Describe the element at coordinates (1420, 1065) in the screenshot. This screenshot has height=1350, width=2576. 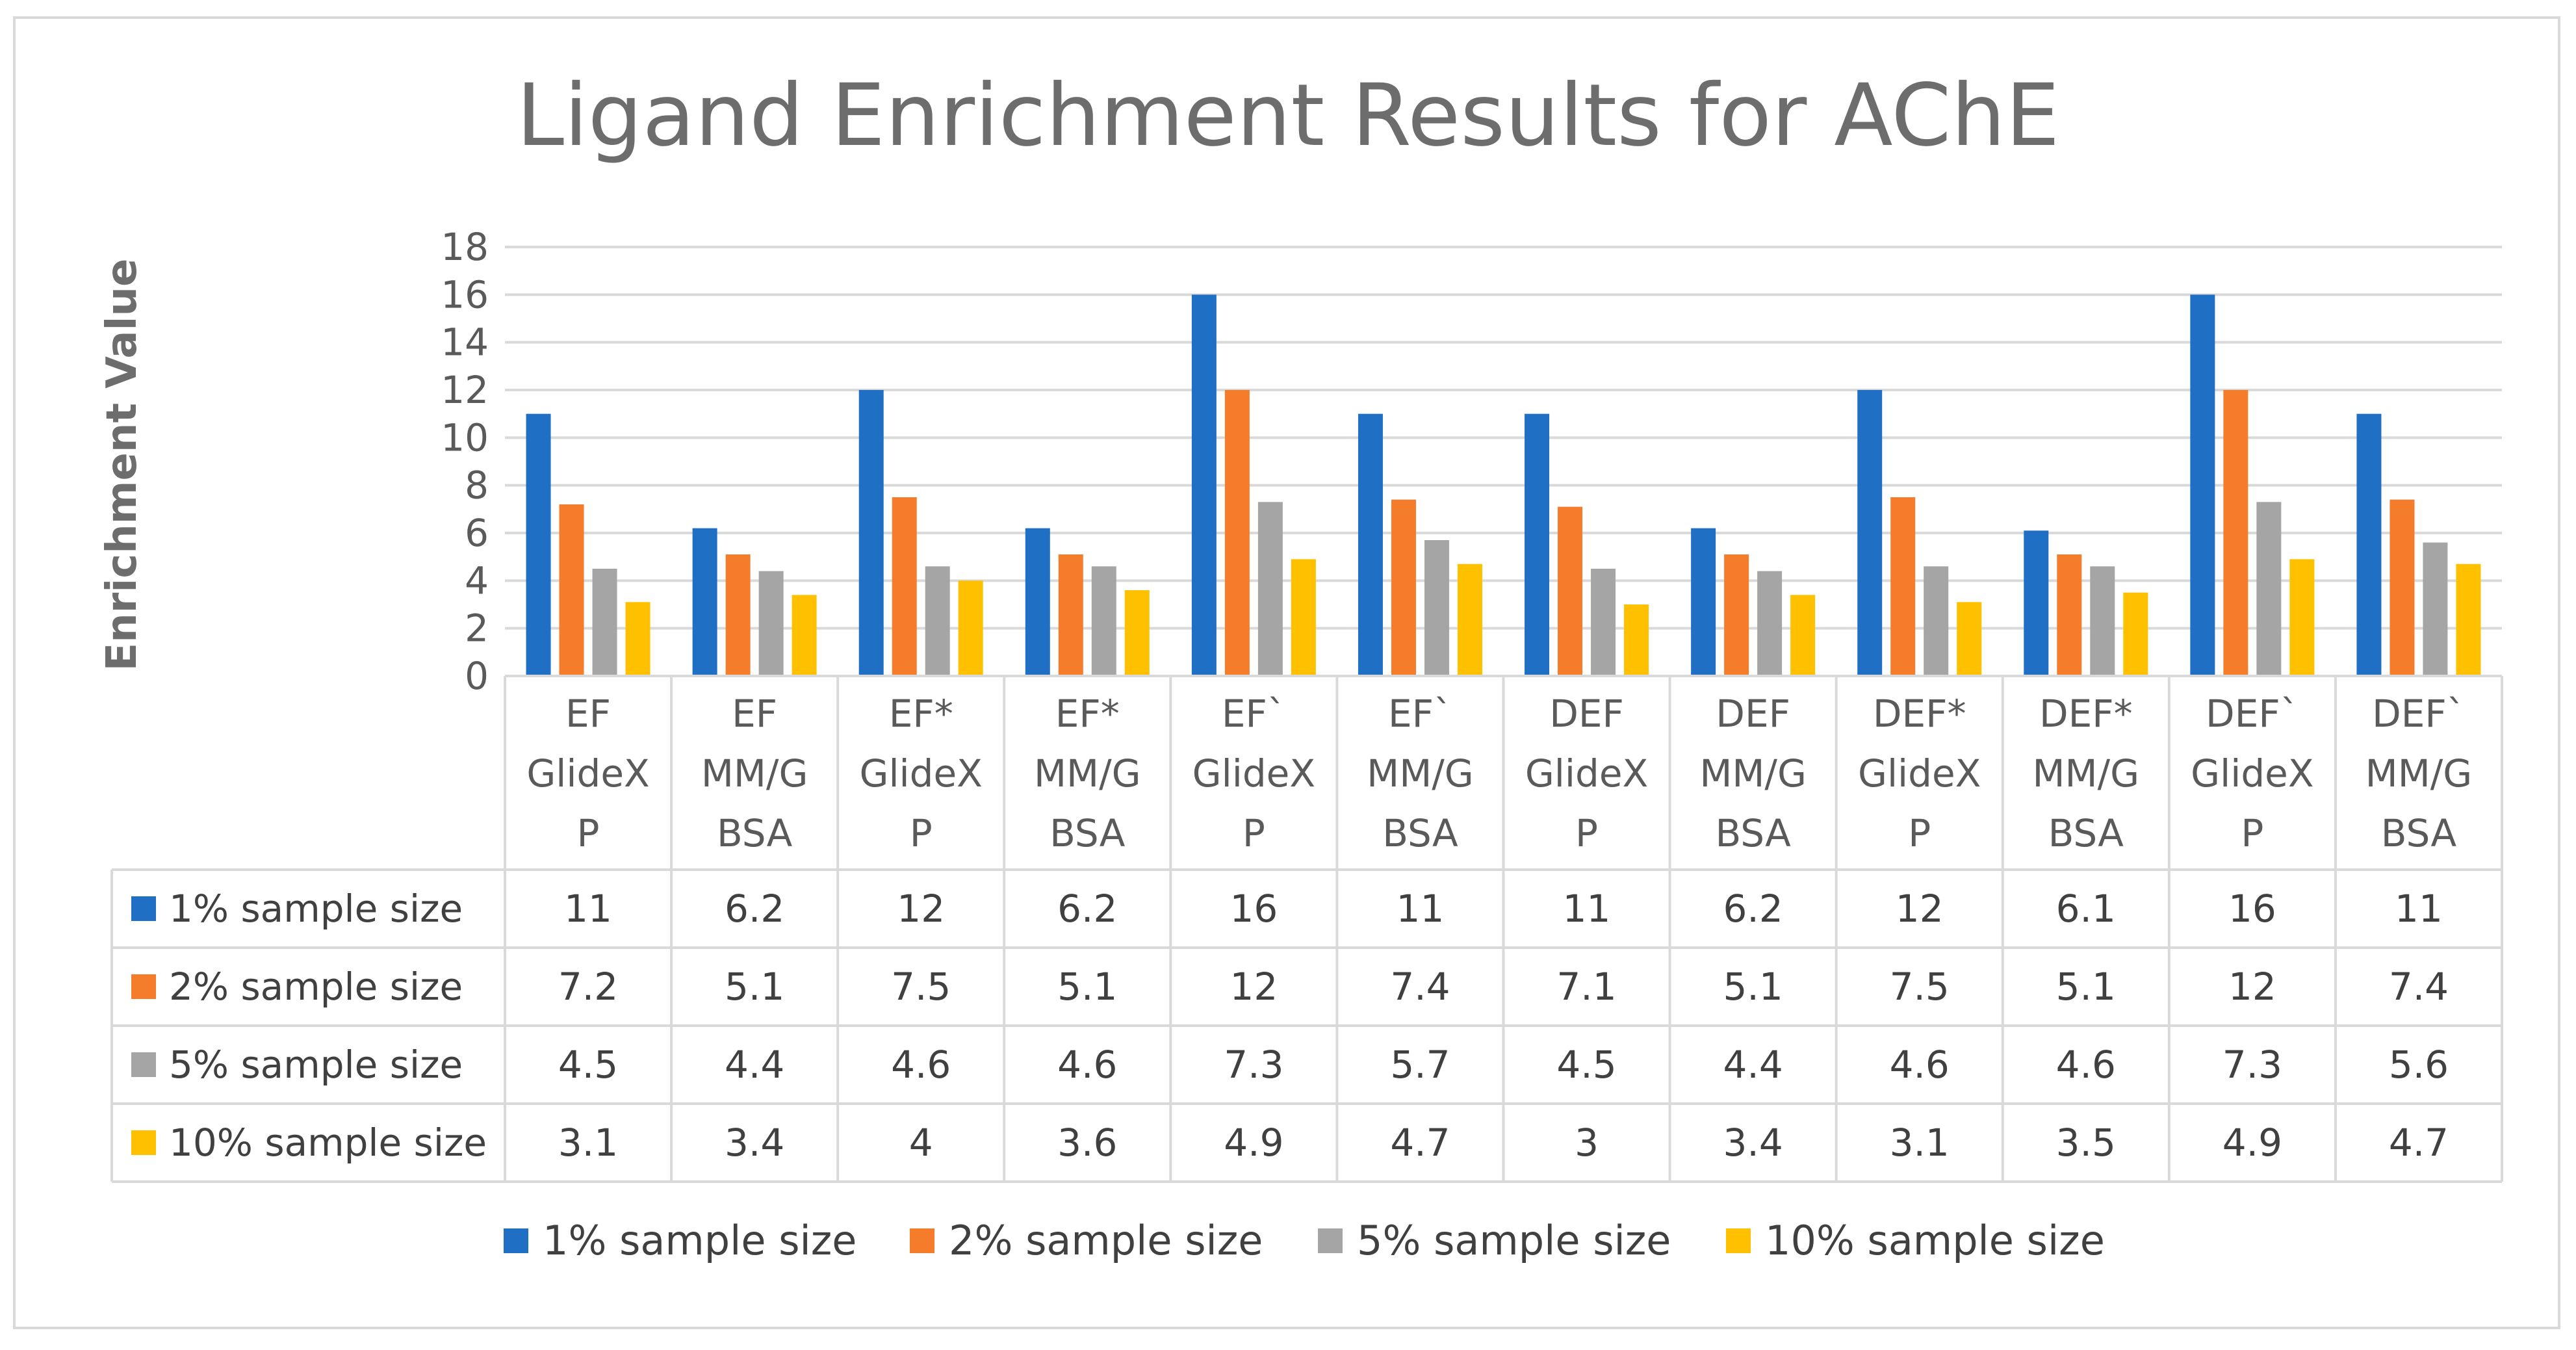
I see `data-label: 5.7` at that location.